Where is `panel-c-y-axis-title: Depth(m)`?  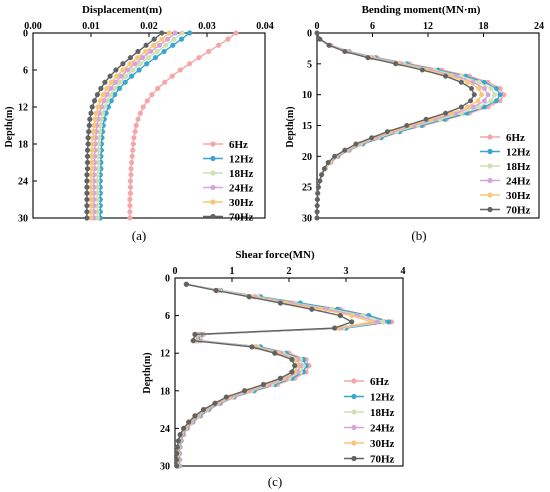
panel-c-y-axis-title: Depth(m) is located at coordinates (147, 372).